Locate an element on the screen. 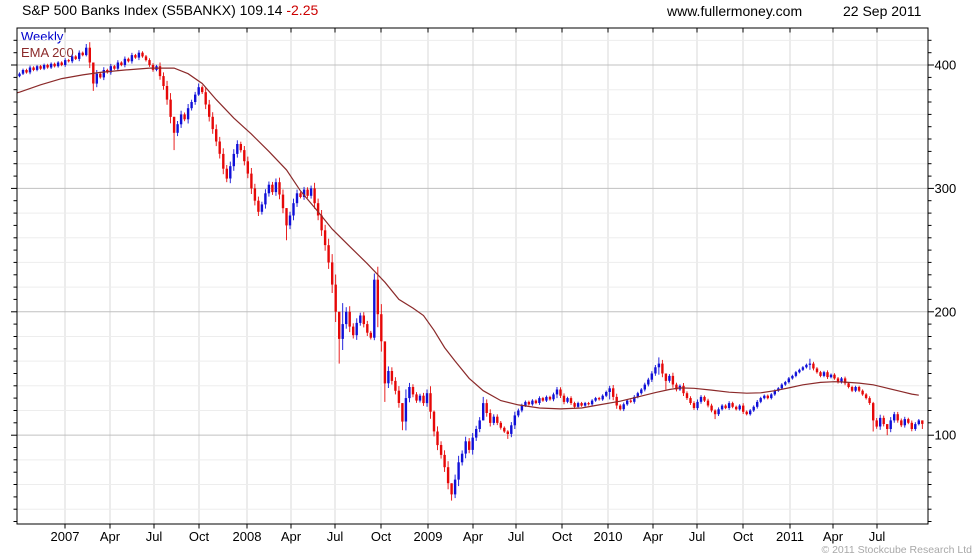 This screenshot has height=560, width=980. svg-text: 2009 is located at coordinates (428, 536).